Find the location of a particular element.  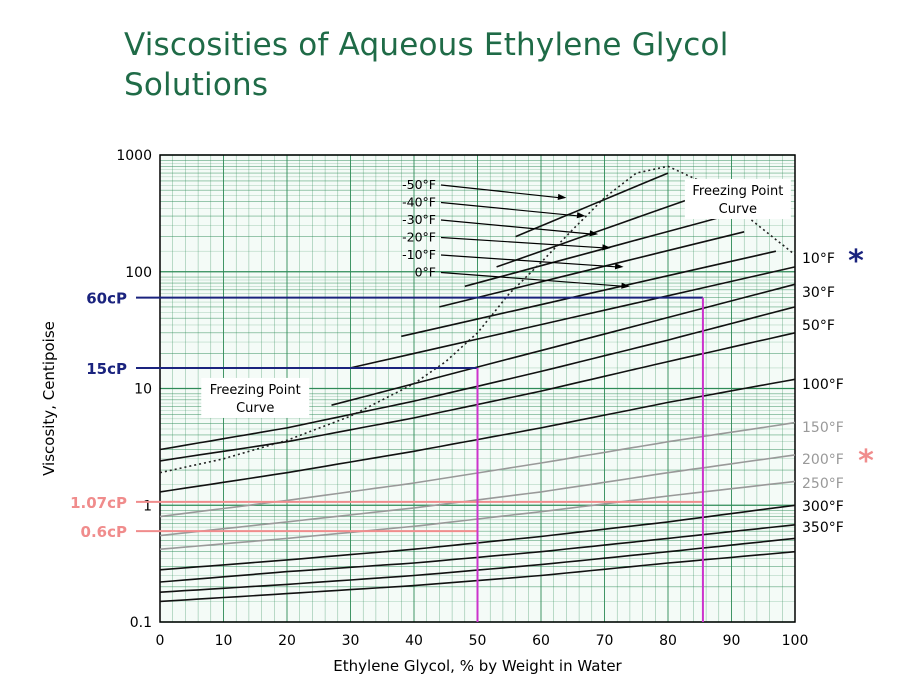

freezing-point-label-left: Freezing Point is located at coordinates (255, 390).